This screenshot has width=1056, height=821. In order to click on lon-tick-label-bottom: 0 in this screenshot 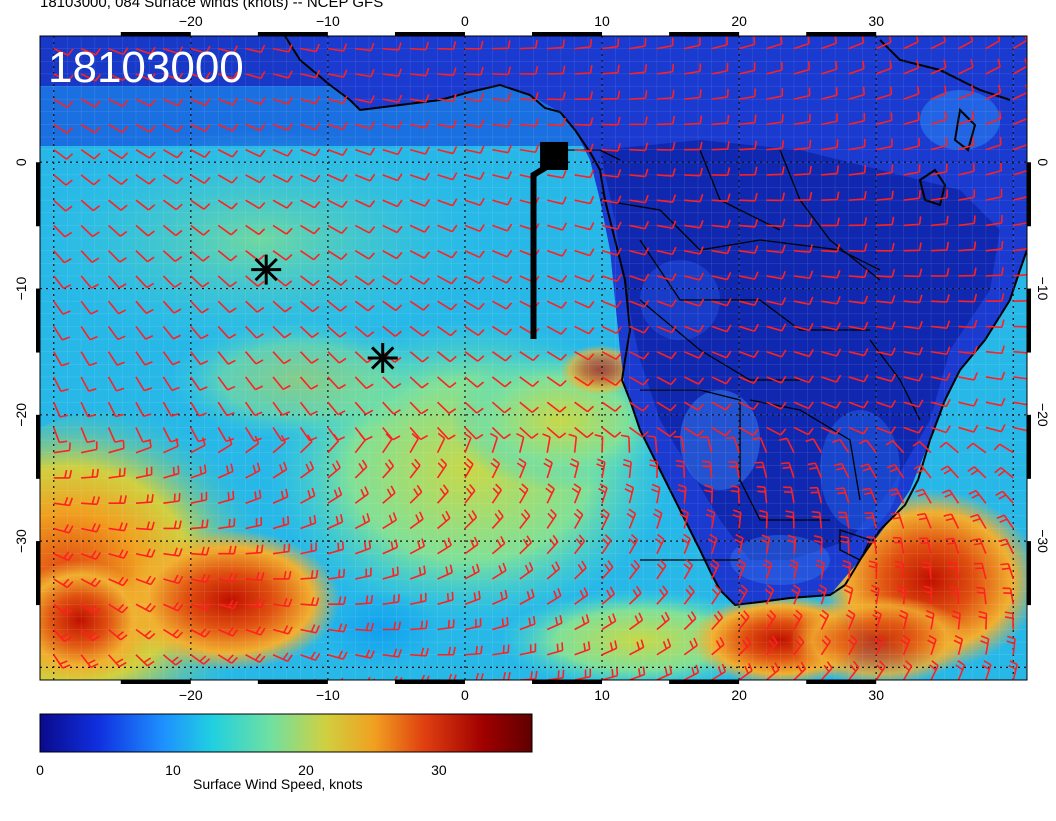, I will do `click(465, 695)`.